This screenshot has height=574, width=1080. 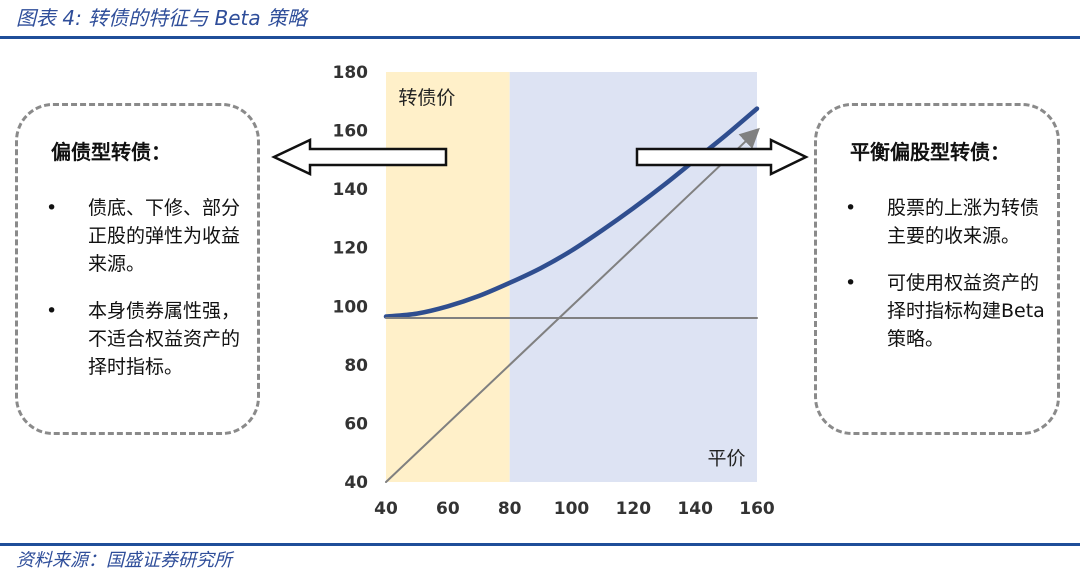 What do you see at coordinates (634, 509) in the screenshot?
I see `x-tick-label: 120` at bounding box center [634, 509].